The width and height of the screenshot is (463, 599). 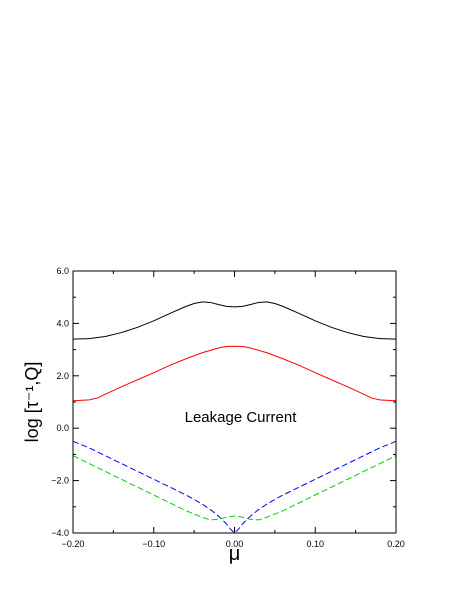 I want to click on y-tick-label: −4.0, so click(x=60, y=533).